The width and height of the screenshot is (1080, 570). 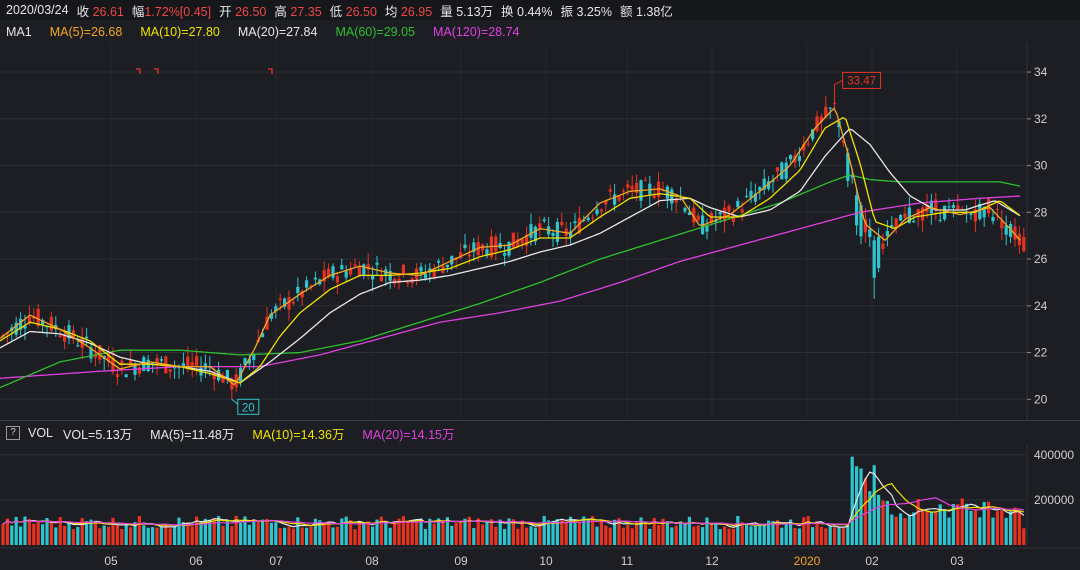 What do you see at coordinates (298, 434) in the screenshot?
I see `vol-ma10-legend: MA(10)=14.36万` at bounding box center [298, 434].